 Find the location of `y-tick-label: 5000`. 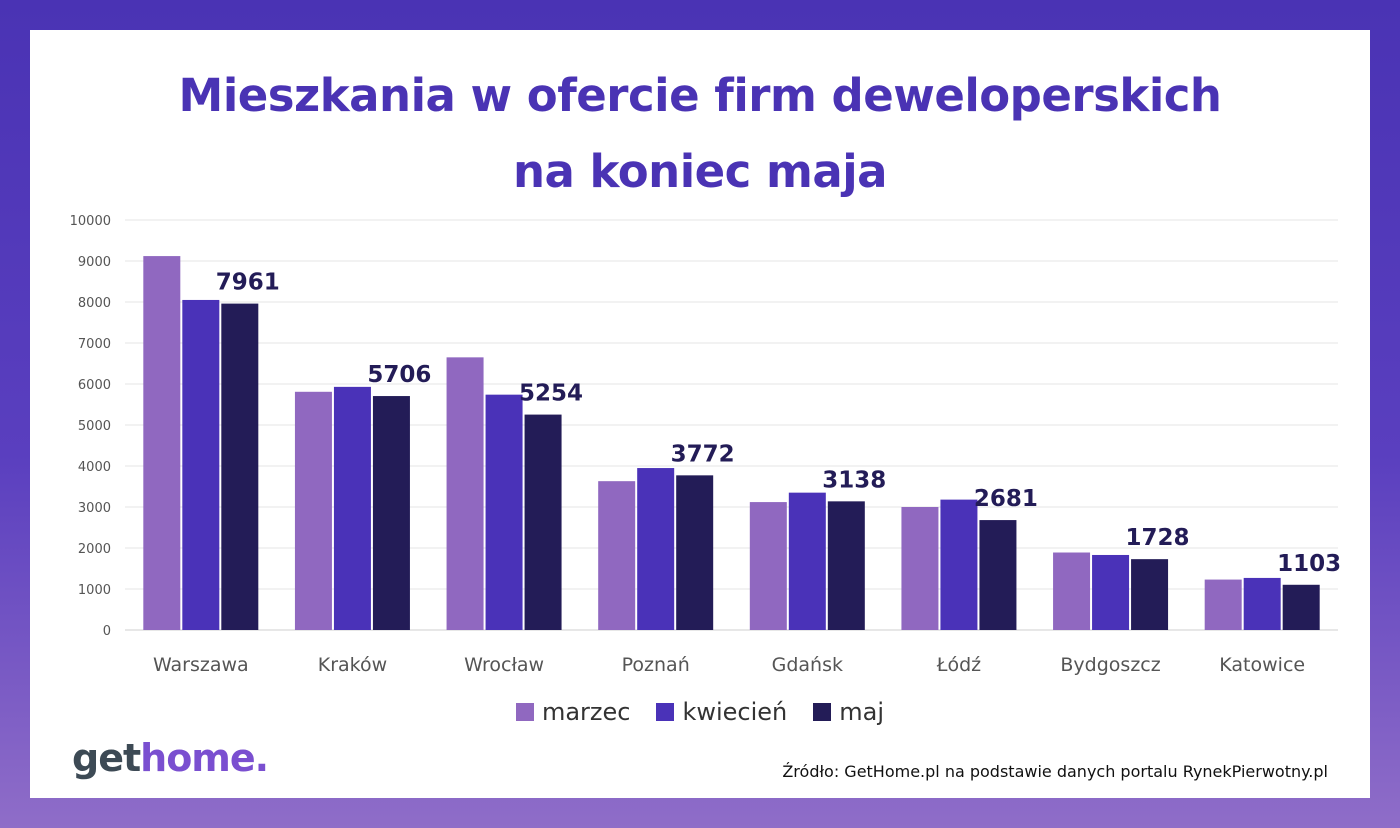

y-tick-label: 5000 is located at coordinates (94, 426).